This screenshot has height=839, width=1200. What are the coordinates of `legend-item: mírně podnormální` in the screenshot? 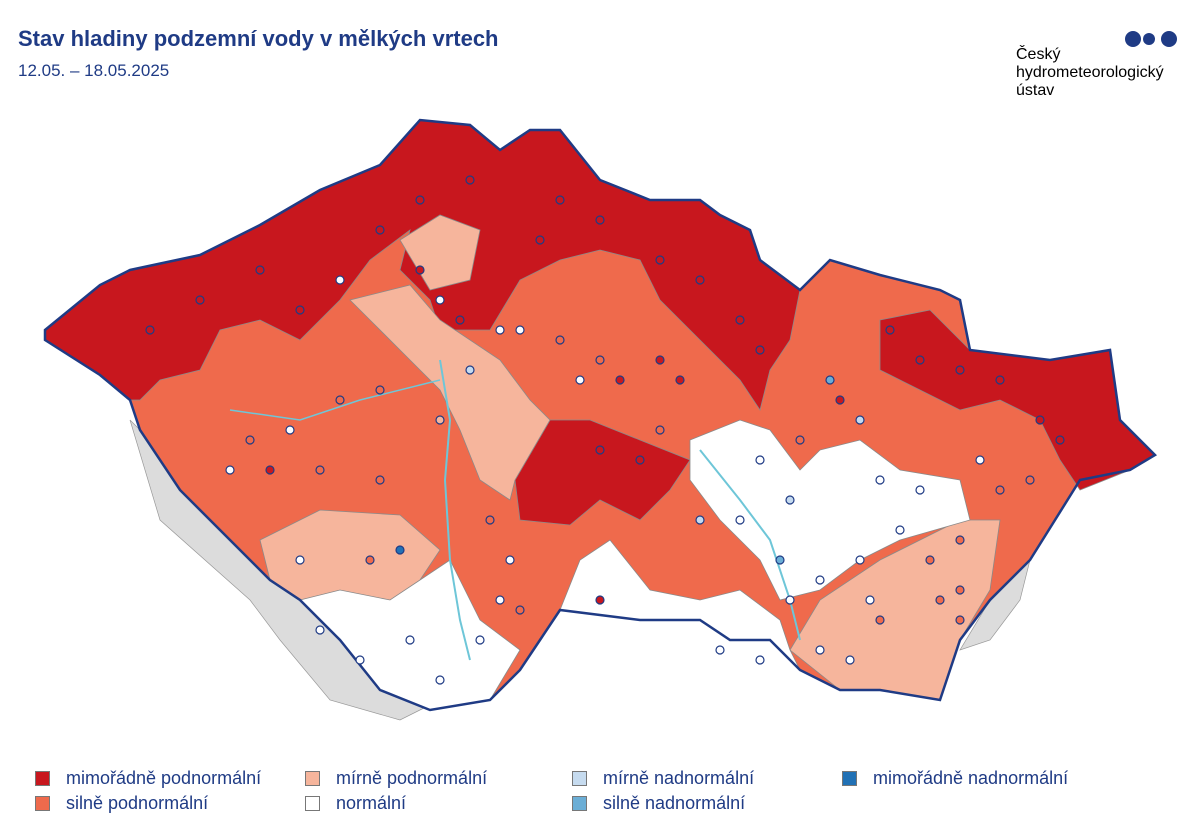 It's located at (396, 778).